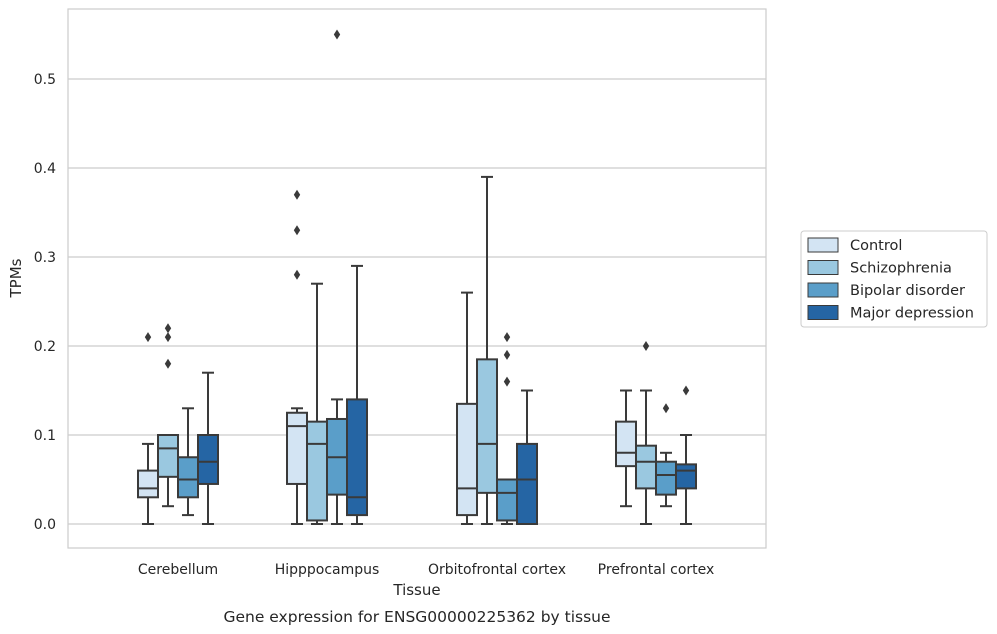  I want to click on y-tick-label: 0.2, so click(45, 347).